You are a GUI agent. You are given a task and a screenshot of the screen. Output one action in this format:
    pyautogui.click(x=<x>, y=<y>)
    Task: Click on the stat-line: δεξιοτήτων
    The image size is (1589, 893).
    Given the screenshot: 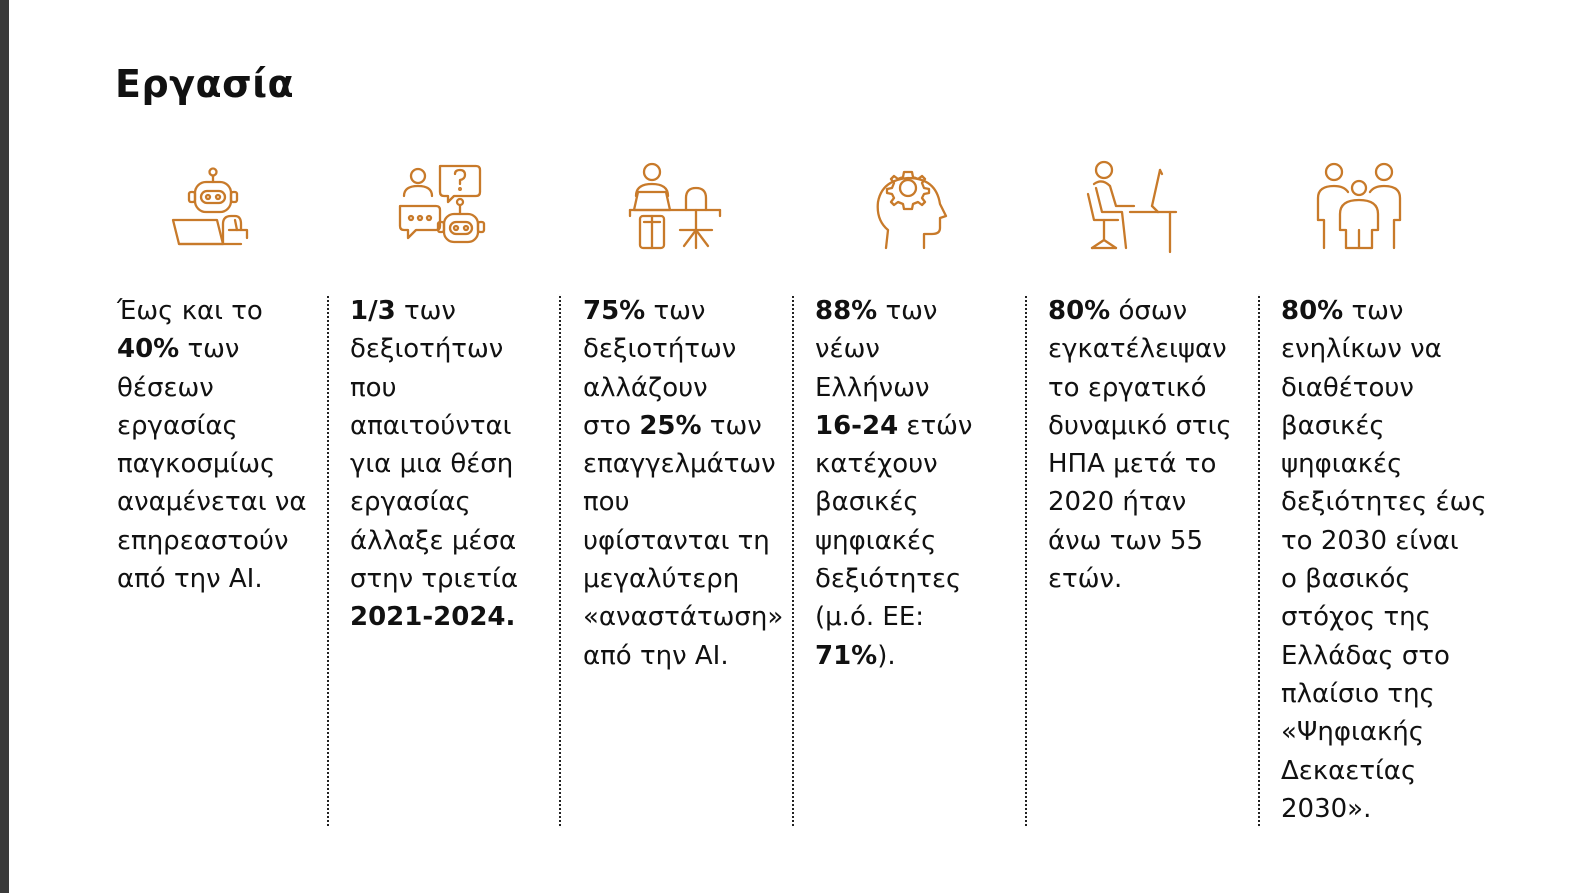 What is the action you would take?
    pyautogui.click(x=688, y=349)
    